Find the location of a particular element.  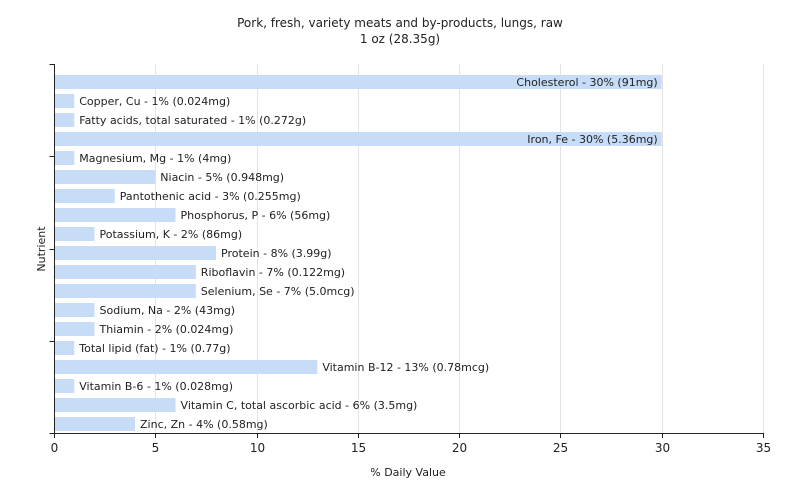

x-tick-label: 20 is located at coordinates (459, 448).